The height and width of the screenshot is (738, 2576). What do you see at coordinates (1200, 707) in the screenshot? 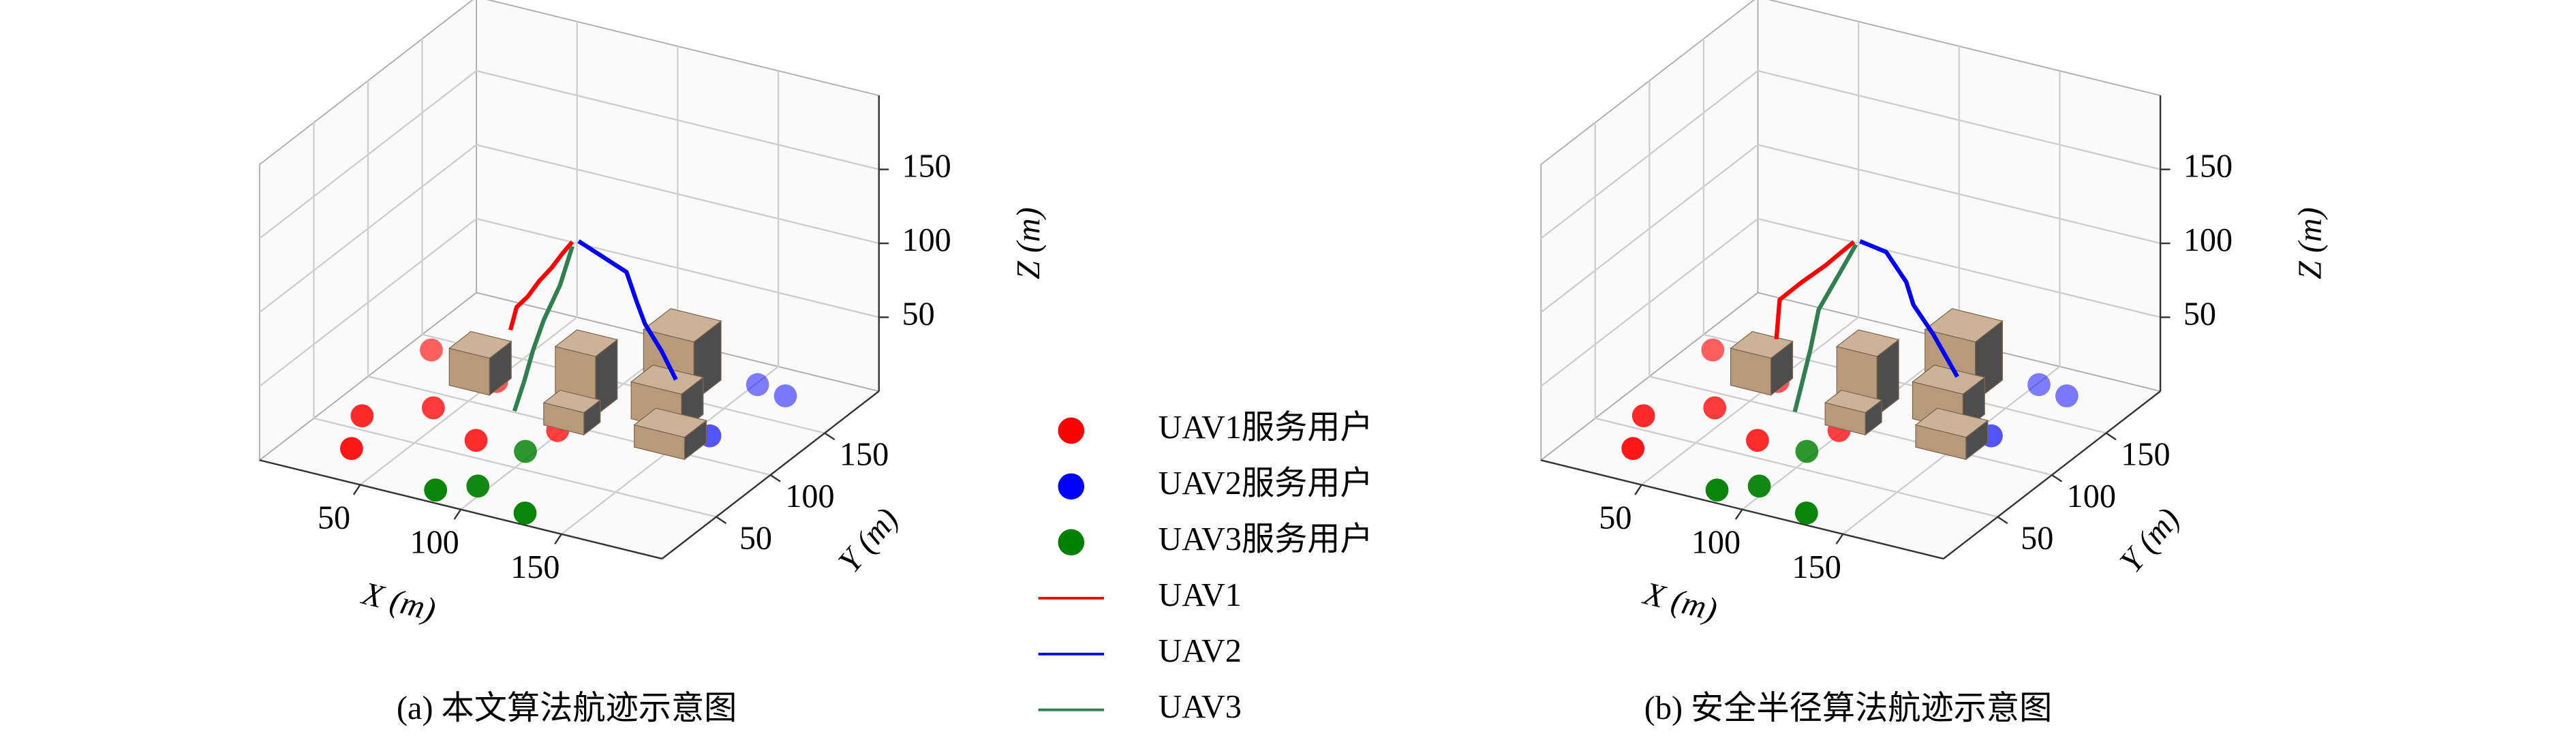
I see `legend-label: UAV3` at bounding box center [1200, 707].